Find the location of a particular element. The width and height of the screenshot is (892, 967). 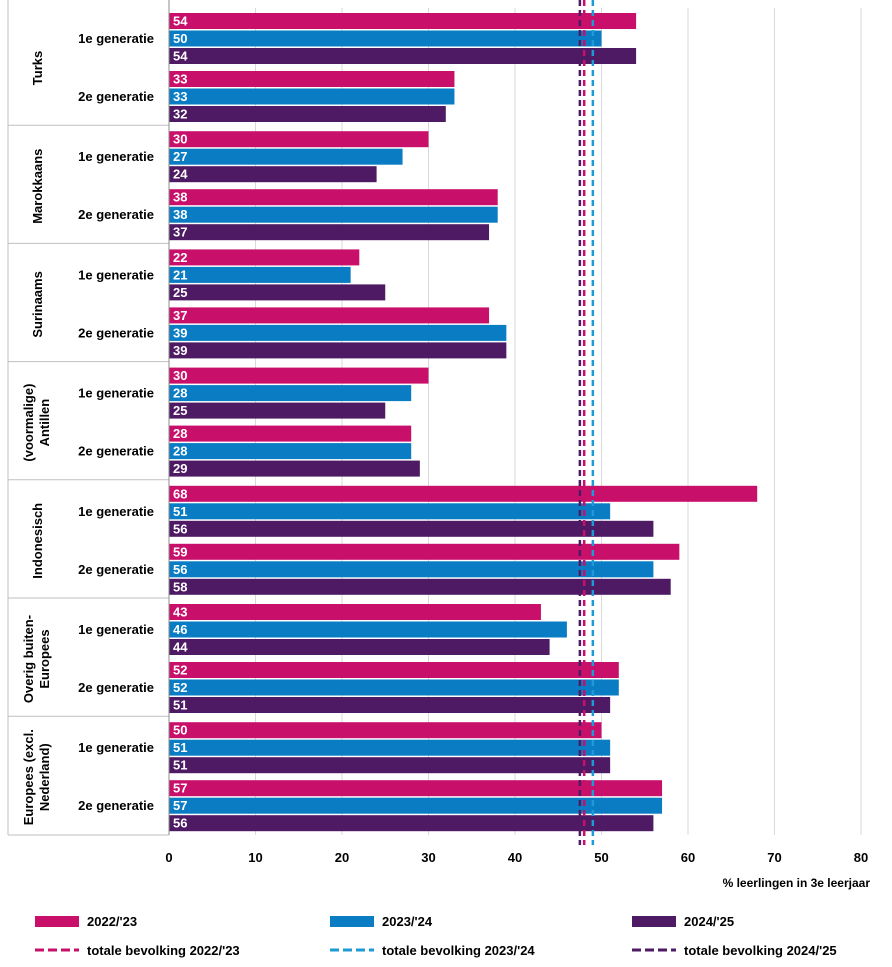

x-axis-title: % leerlingen in 3e leerjaar is located at coordinates (797, 883).